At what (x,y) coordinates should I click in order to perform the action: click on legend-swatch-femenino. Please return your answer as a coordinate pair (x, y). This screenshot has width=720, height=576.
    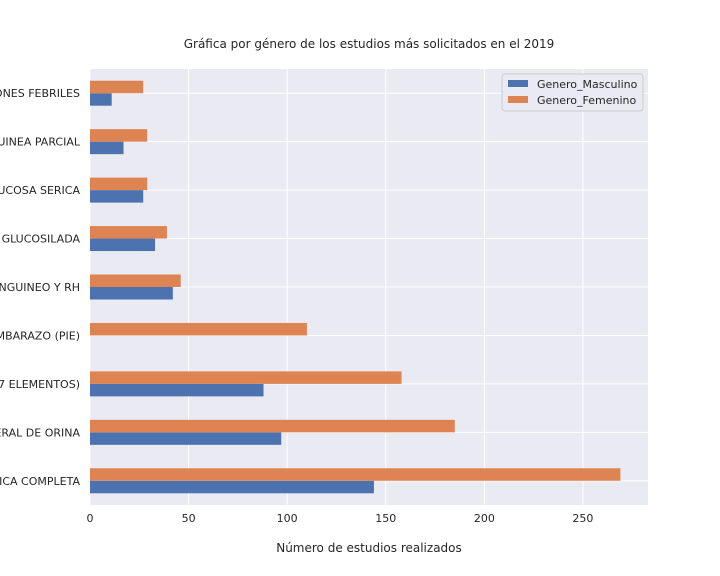
    Looking at the image, I should click on (518, 99).